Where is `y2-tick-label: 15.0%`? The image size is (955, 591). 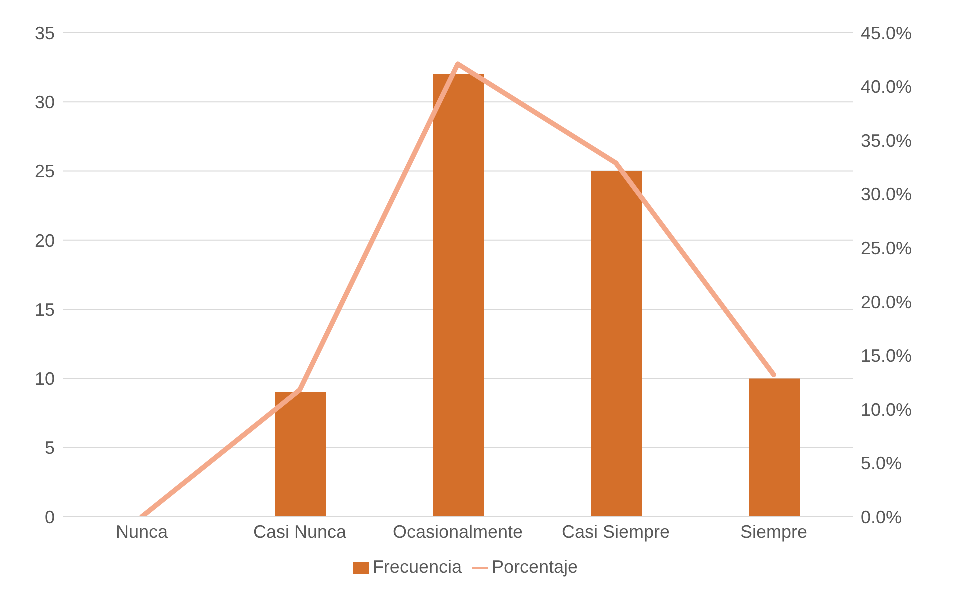
y2-tick-label: 15.0% is located at coordinates (886, 356).